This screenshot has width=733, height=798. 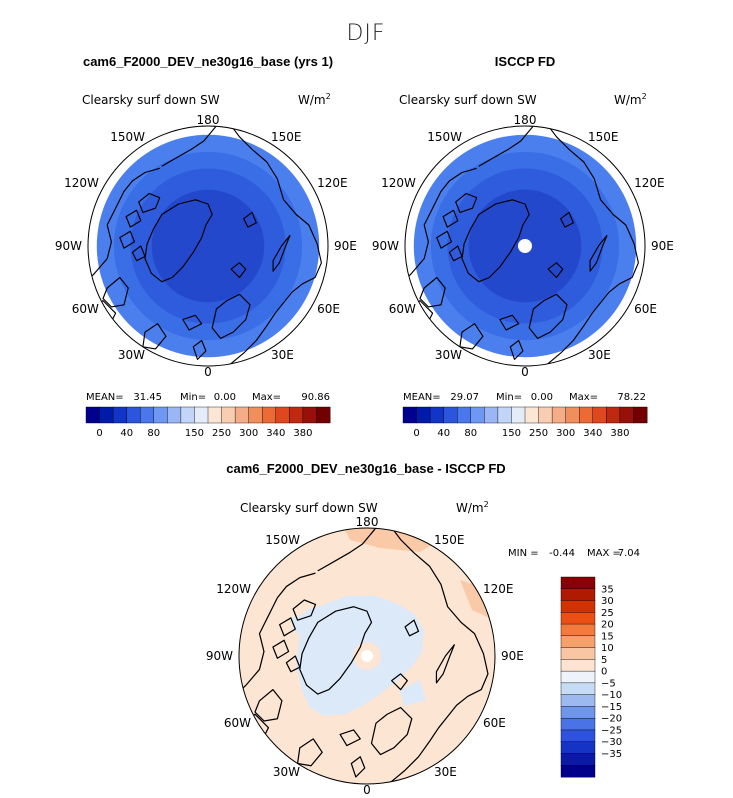 What do you see at coordinates (282, 355) in the screenshot?
I see `longitude-label: 30E` at bounding box center [282, 355].